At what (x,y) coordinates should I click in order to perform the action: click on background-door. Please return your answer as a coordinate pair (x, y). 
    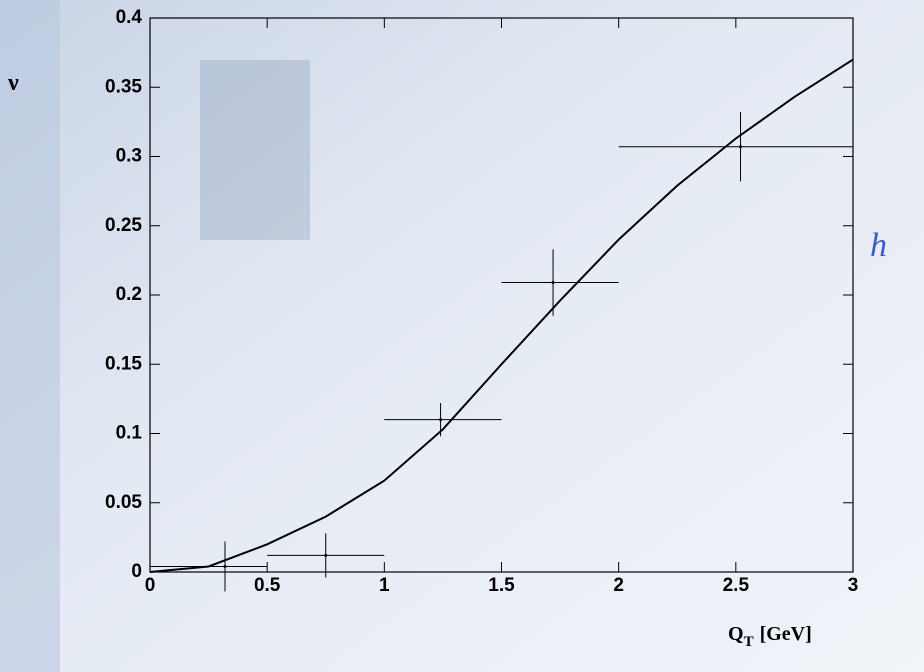
    Looking at the image, I should click on (255, 150).